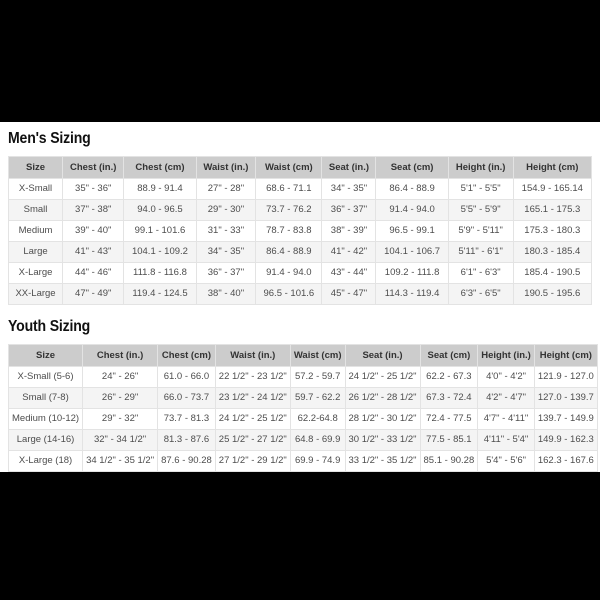  What do you see at coordinates (35, 294) in the screenshot?
I see `size-label-cell: XX-Large` at bounding box center [35, 294].